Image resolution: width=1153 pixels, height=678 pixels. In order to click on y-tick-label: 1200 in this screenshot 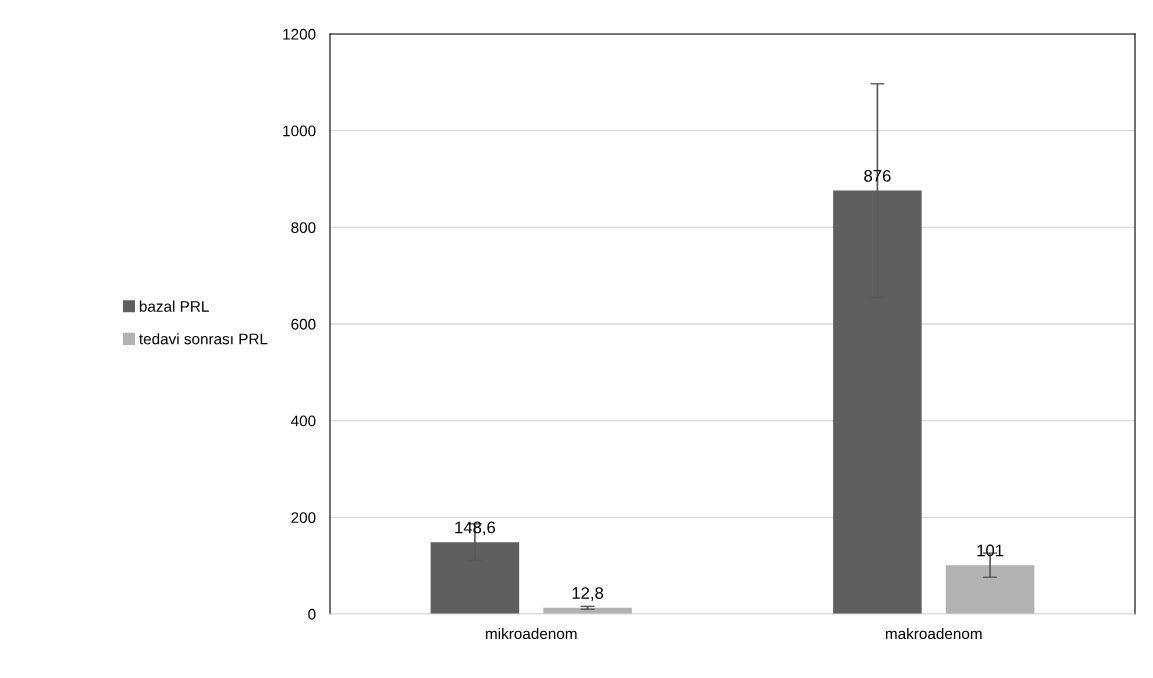, I will do `click(299, 34)`.